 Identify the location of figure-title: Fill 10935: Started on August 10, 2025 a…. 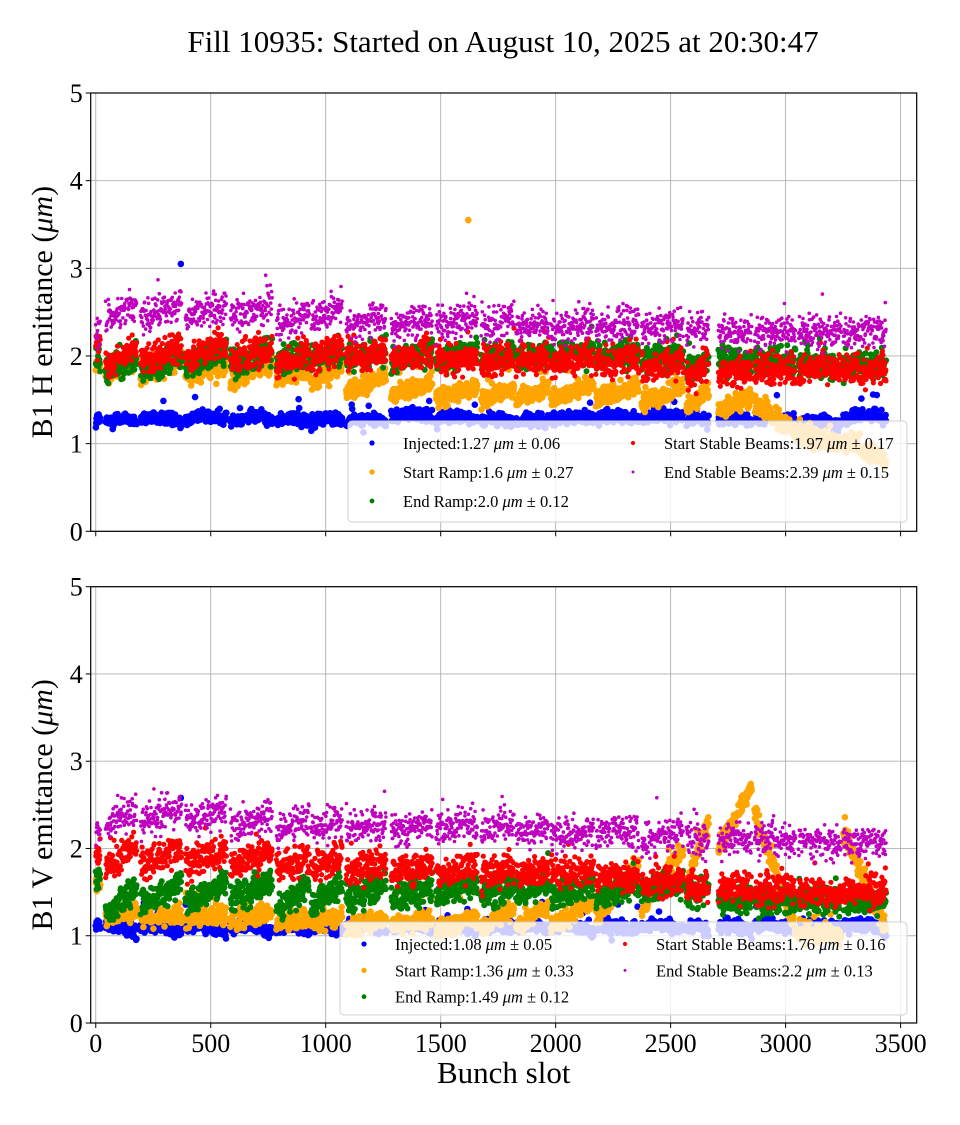
(502, 41).